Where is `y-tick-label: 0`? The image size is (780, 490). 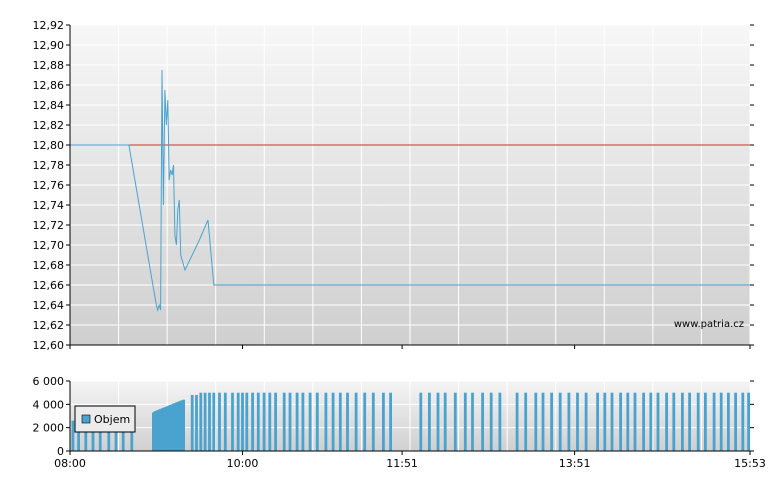 y-tick-label: 0 is located at coordinates (60, 451).